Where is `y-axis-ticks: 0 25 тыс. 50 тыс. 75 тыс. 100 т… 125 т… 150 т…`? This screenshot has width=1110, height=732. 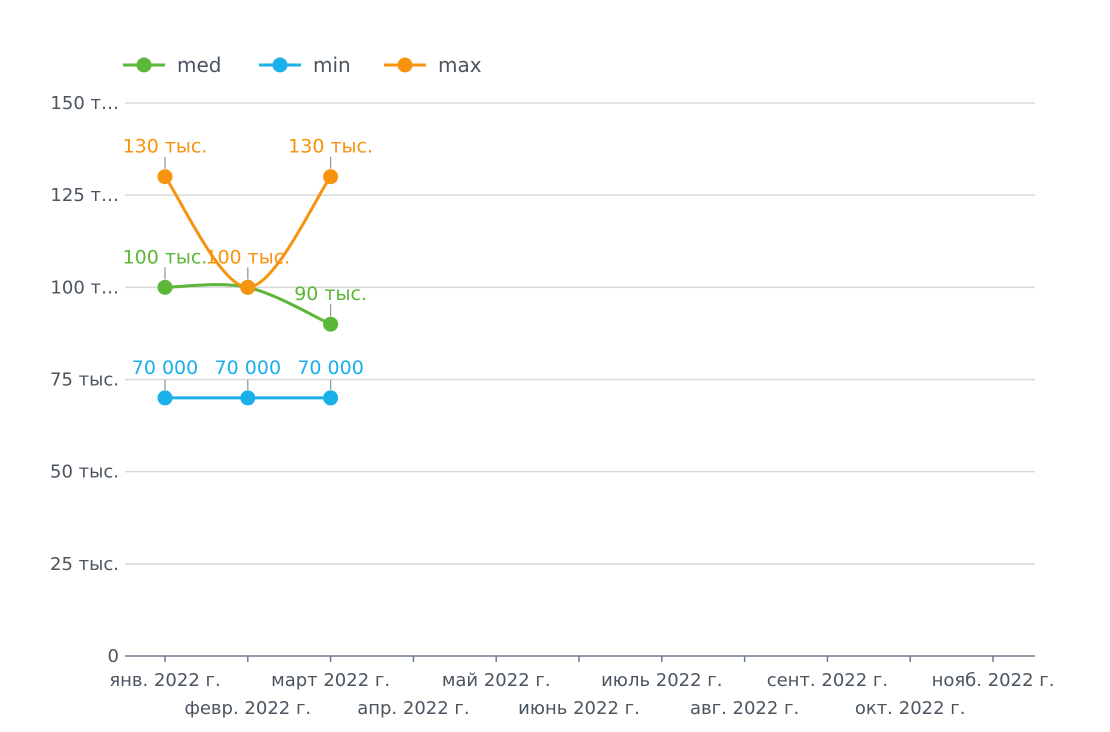
y-axis-ticks: 0 25 тыс. 50 тыс. 75 тыс. 100 т… 125 т… 150 т… is located at coordinates (84, 380).